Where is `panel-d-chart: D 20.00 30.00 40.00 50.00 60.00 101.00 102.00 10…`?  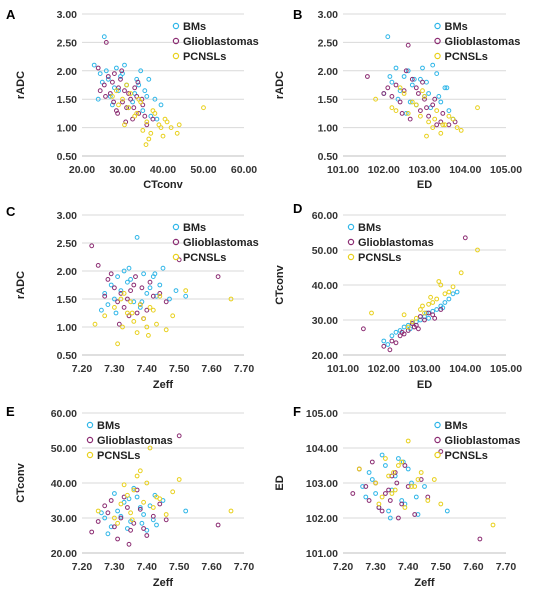 panel-d-chart: D 20.00 30.00 40.00 50.00 60.00 101.00 102.00 10… is located at coordinates (398, 296).